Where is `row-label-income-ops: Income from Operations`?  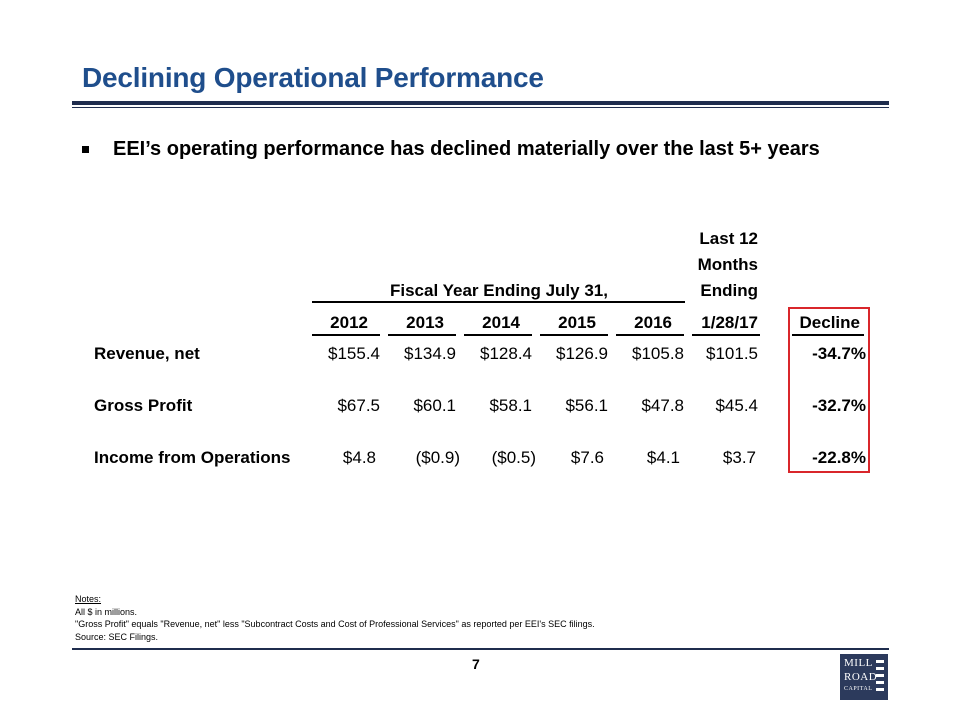 row-label-income-ops: Income from Operations is located at coordinates (192, 457).